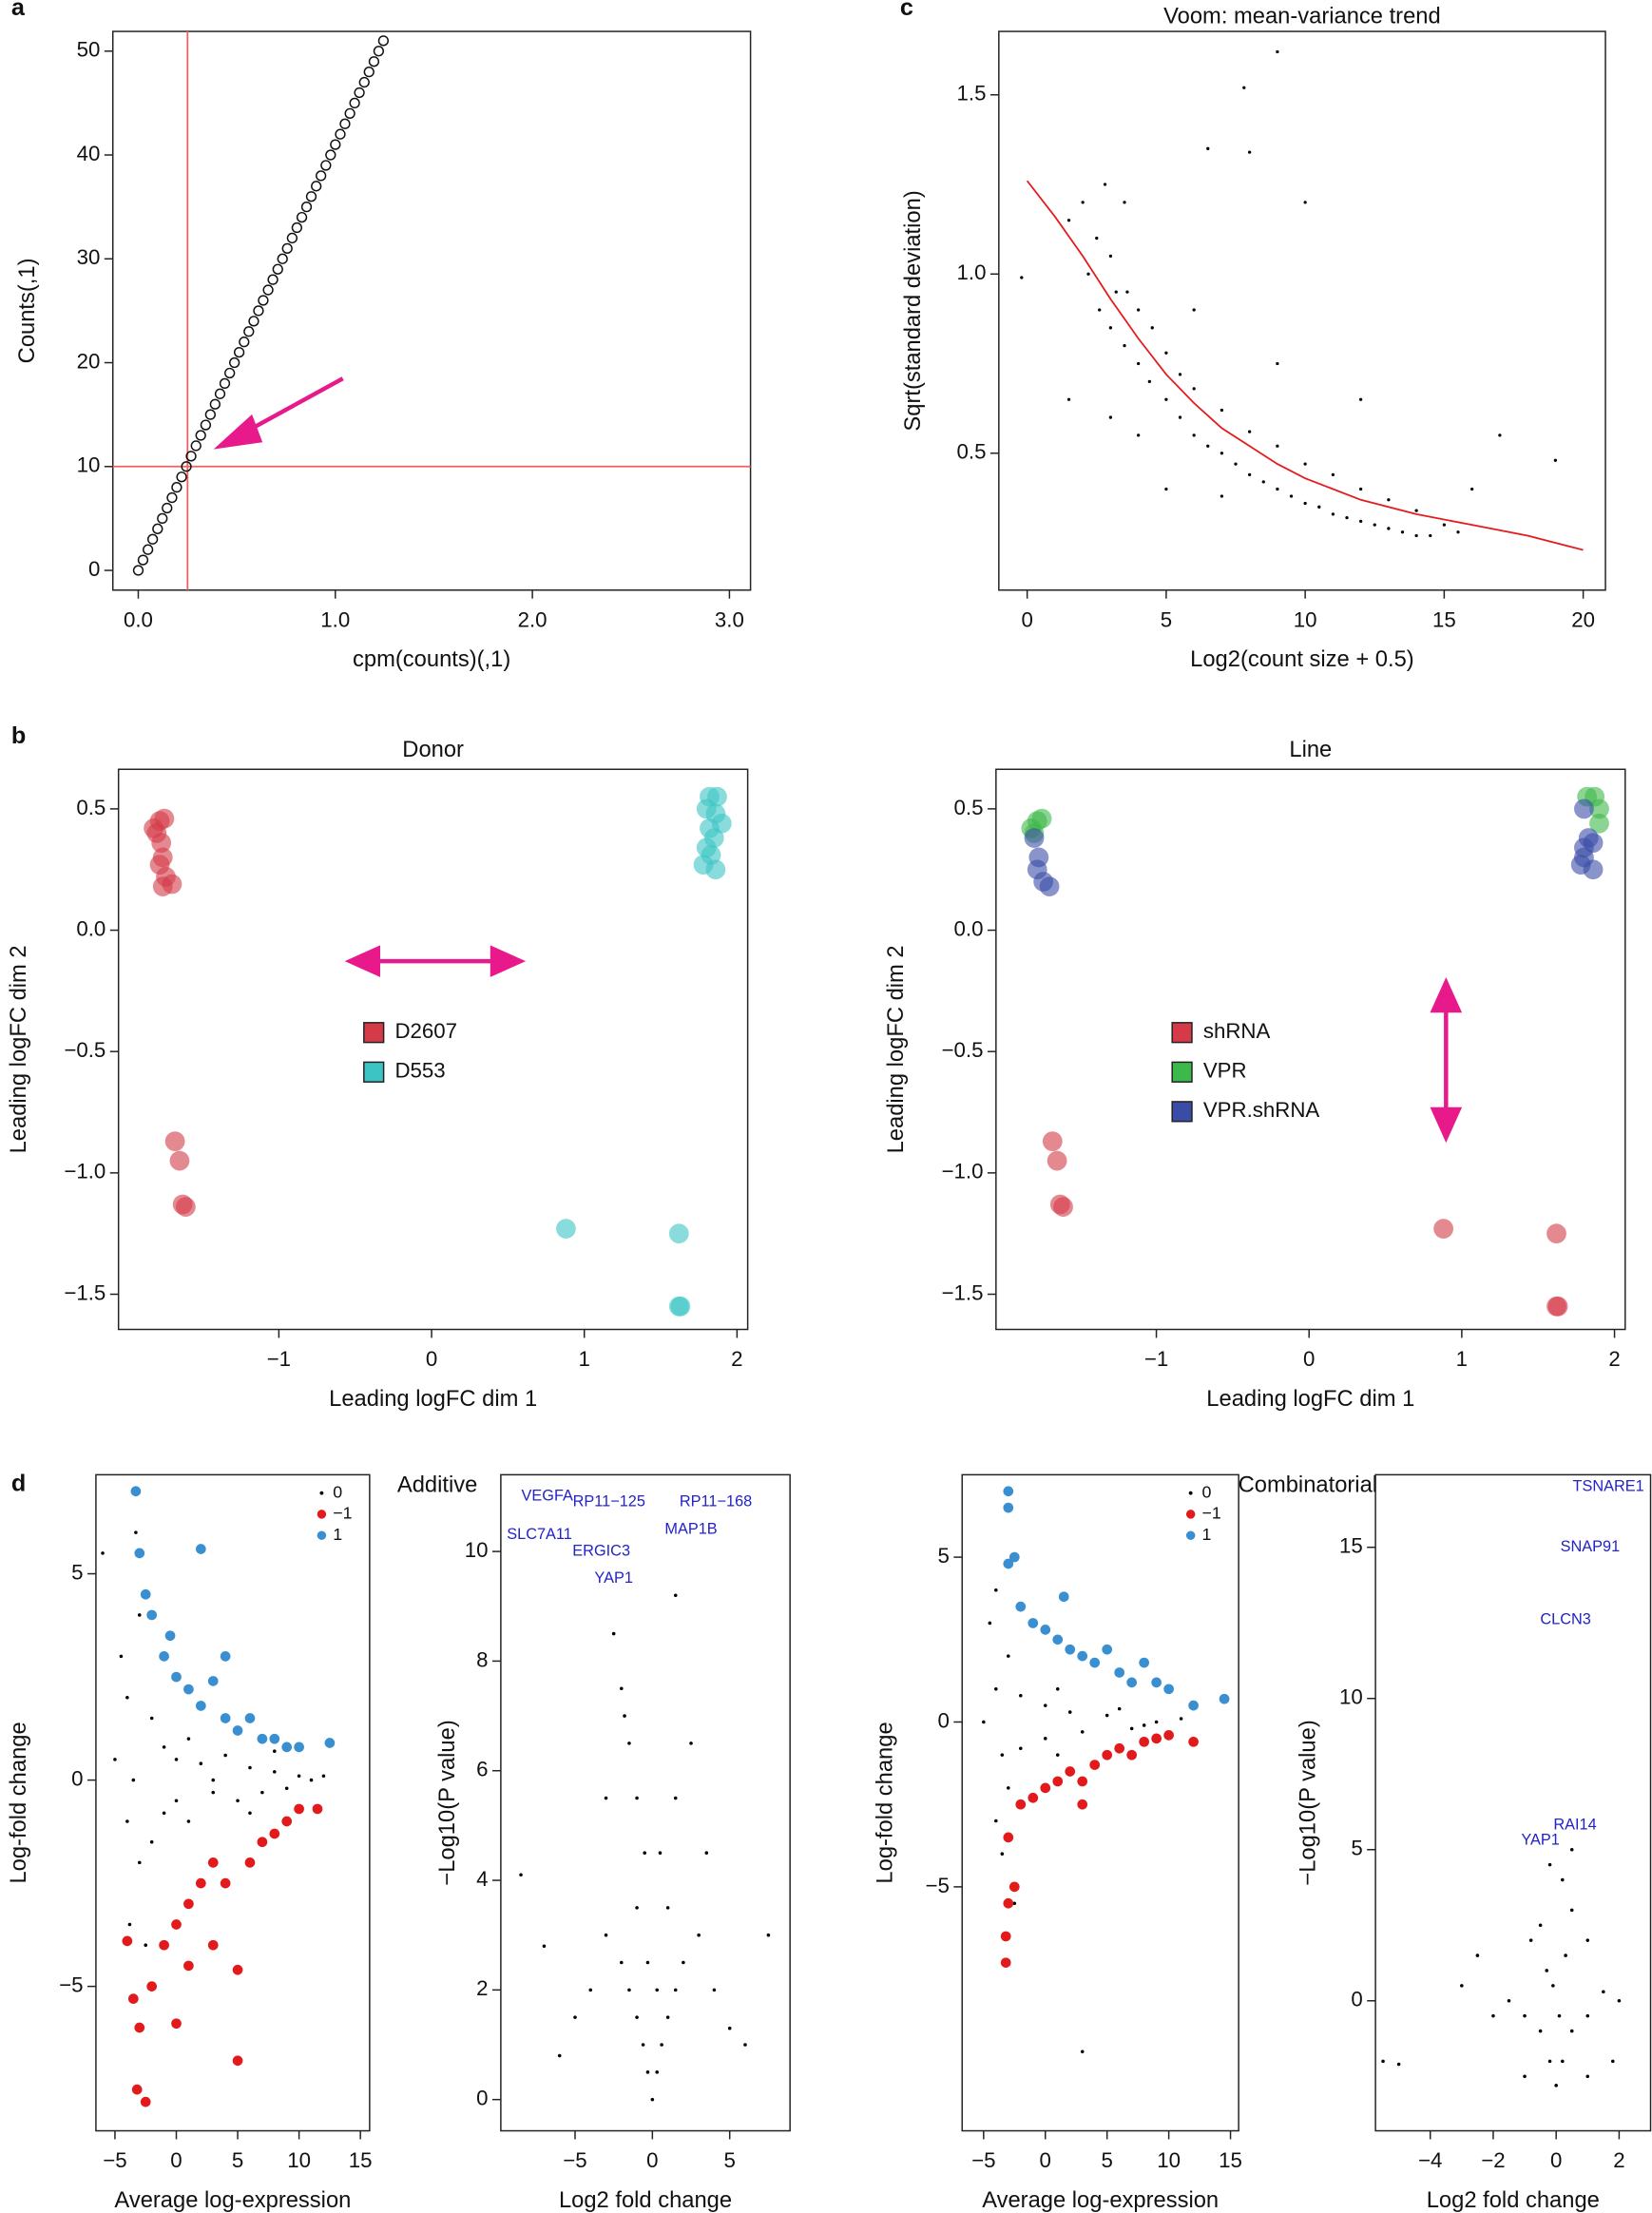 This screenshot has height=2213, width=1652. Describe the element at coordinates (1540, 1840) in the screenshot. I see `gene-label: YAP1` at that location.